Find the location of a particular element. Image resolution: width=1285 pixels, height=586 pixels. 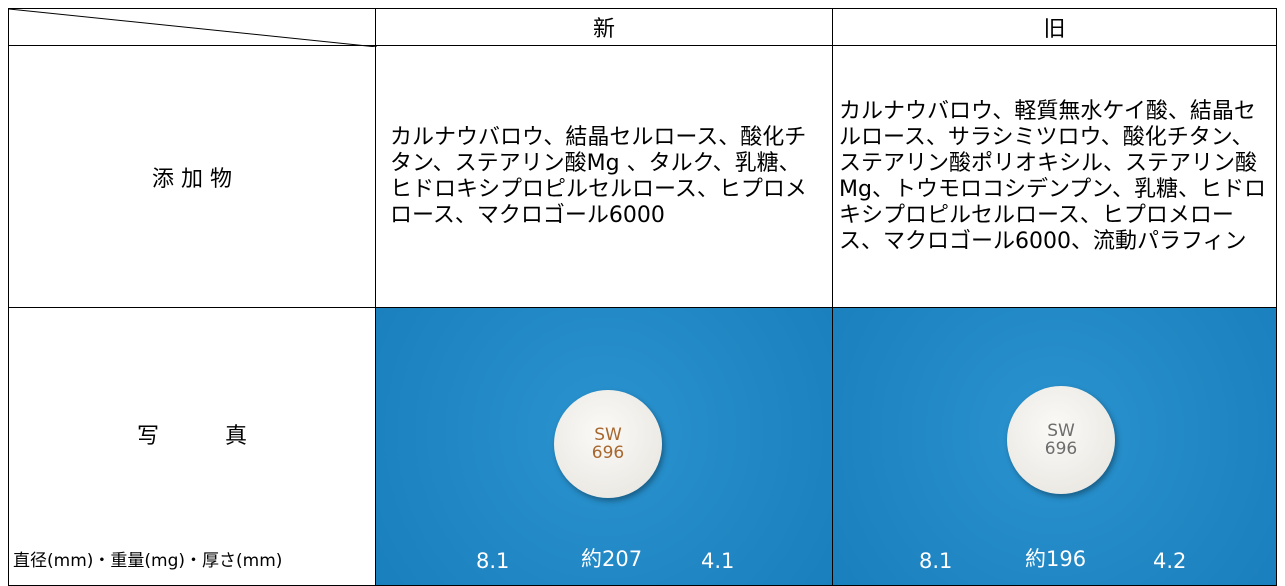

additives-label: 添 加 物 is located at coordinates (192, 176).